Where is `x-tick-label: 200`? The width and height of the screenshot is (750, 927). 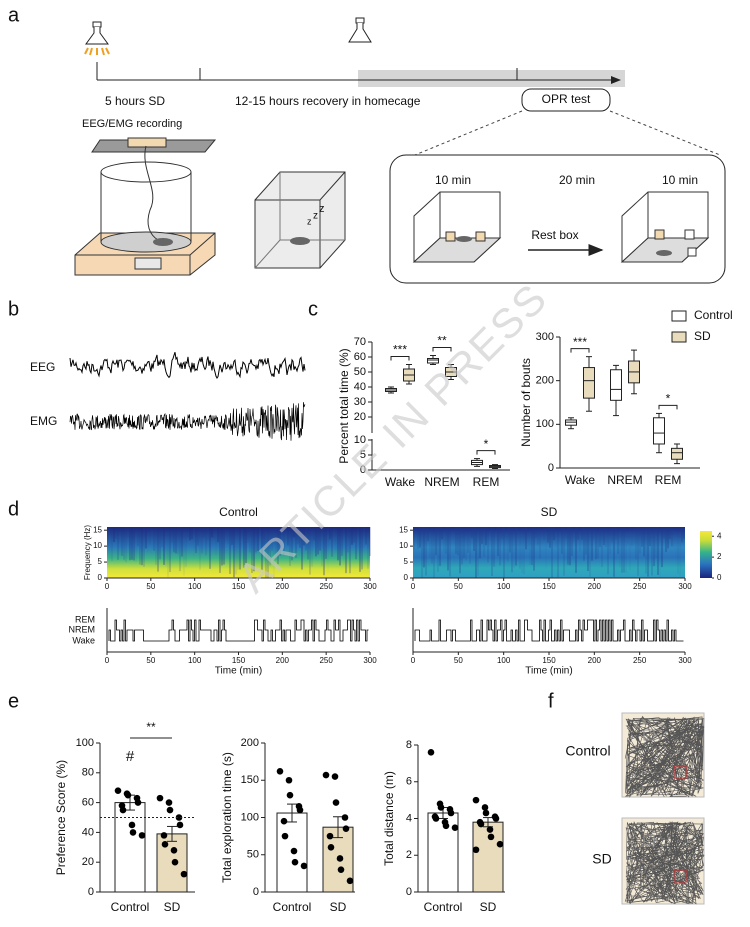
x-tick-label: 200 is located at coordinates (283, 586).